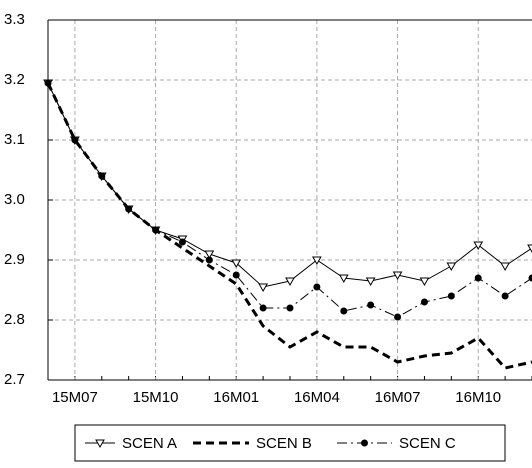  What do you see at coordinates (149, 443) in the screenshot?
I see `legend-label: SCEN A` at bounding box center [149, 443].